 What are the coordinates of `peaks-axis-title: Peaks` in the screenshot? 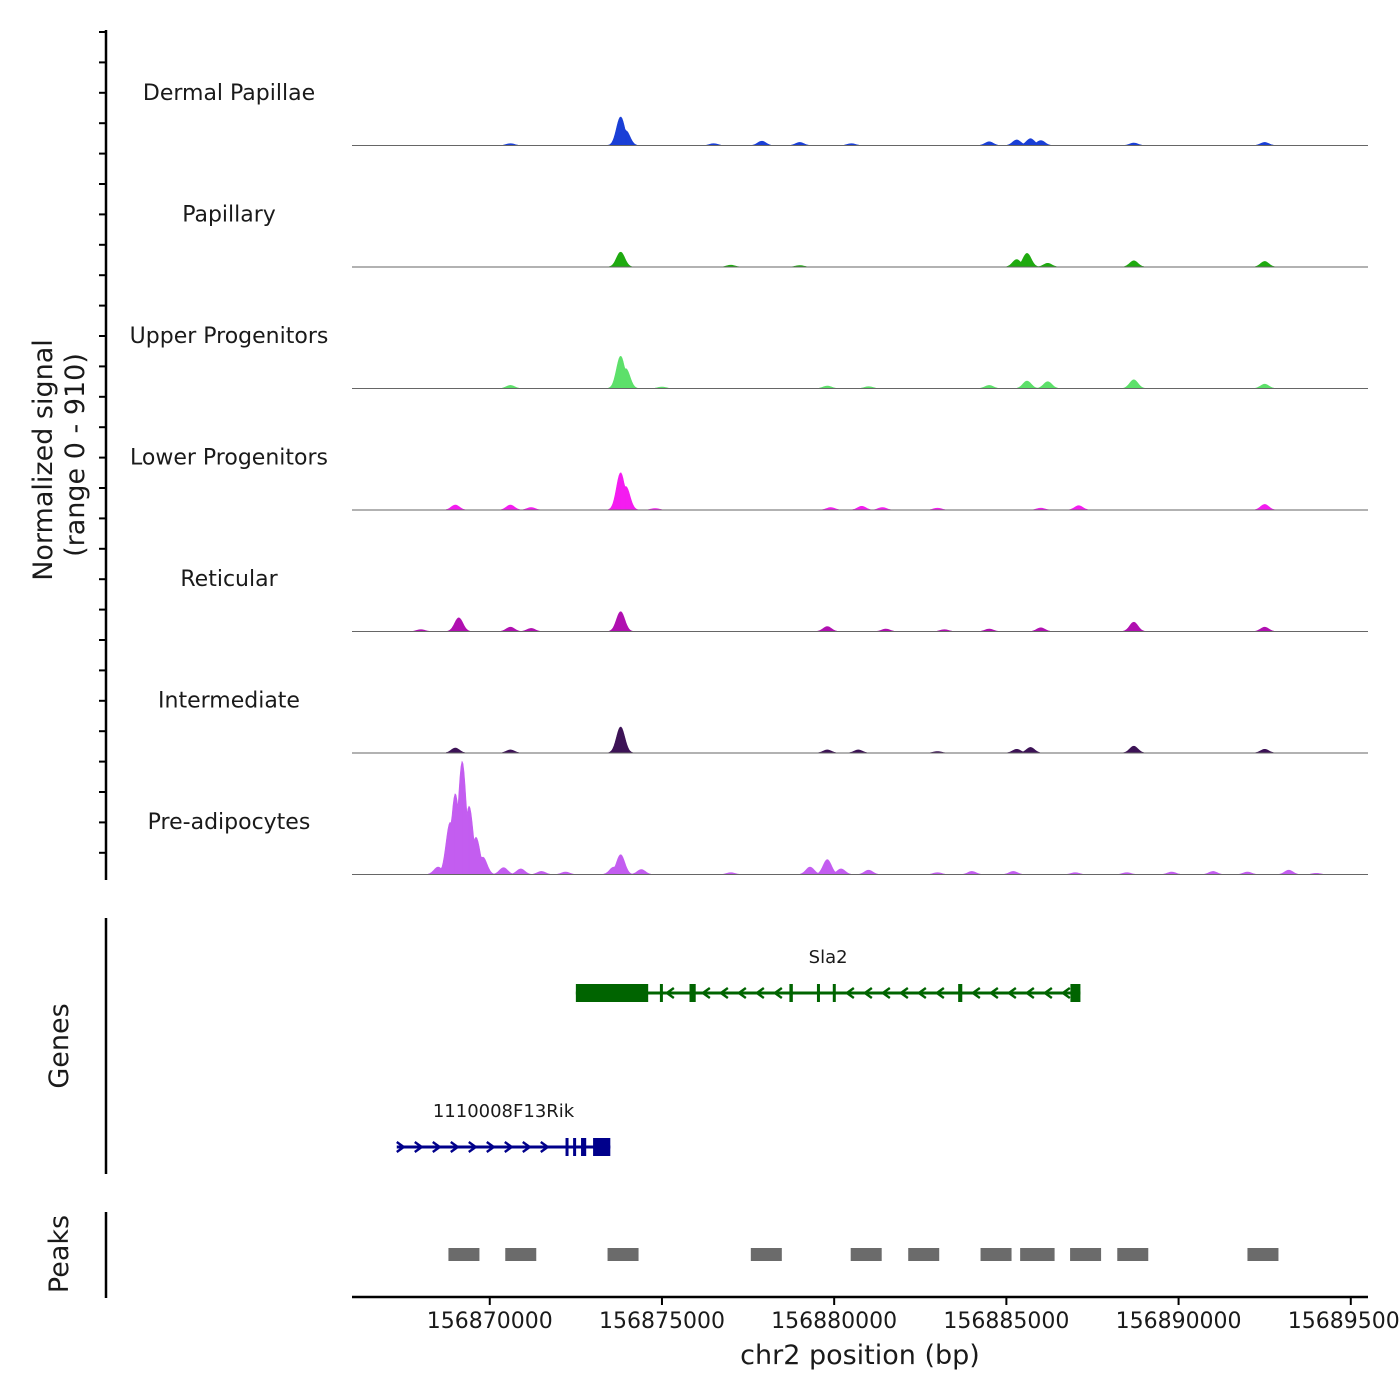 It's located at (59, 1254).